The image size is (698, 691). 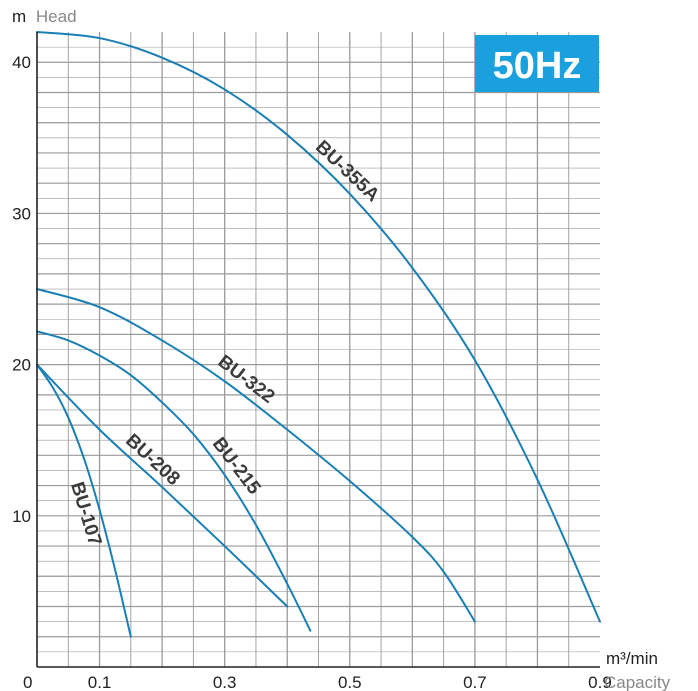 What do you see at coordinates (225, 682) in the screenshot?
I see `x-tick-label: 0.3` at bounding box center [225, 682].